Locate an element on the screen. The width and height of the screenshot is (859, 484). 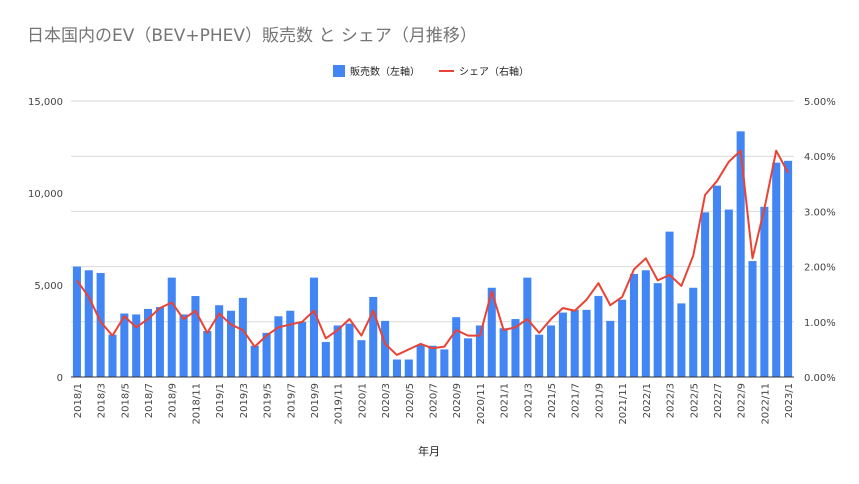
legend-label-sales: 販売数（左軸） is located at coordinates (385, 71).